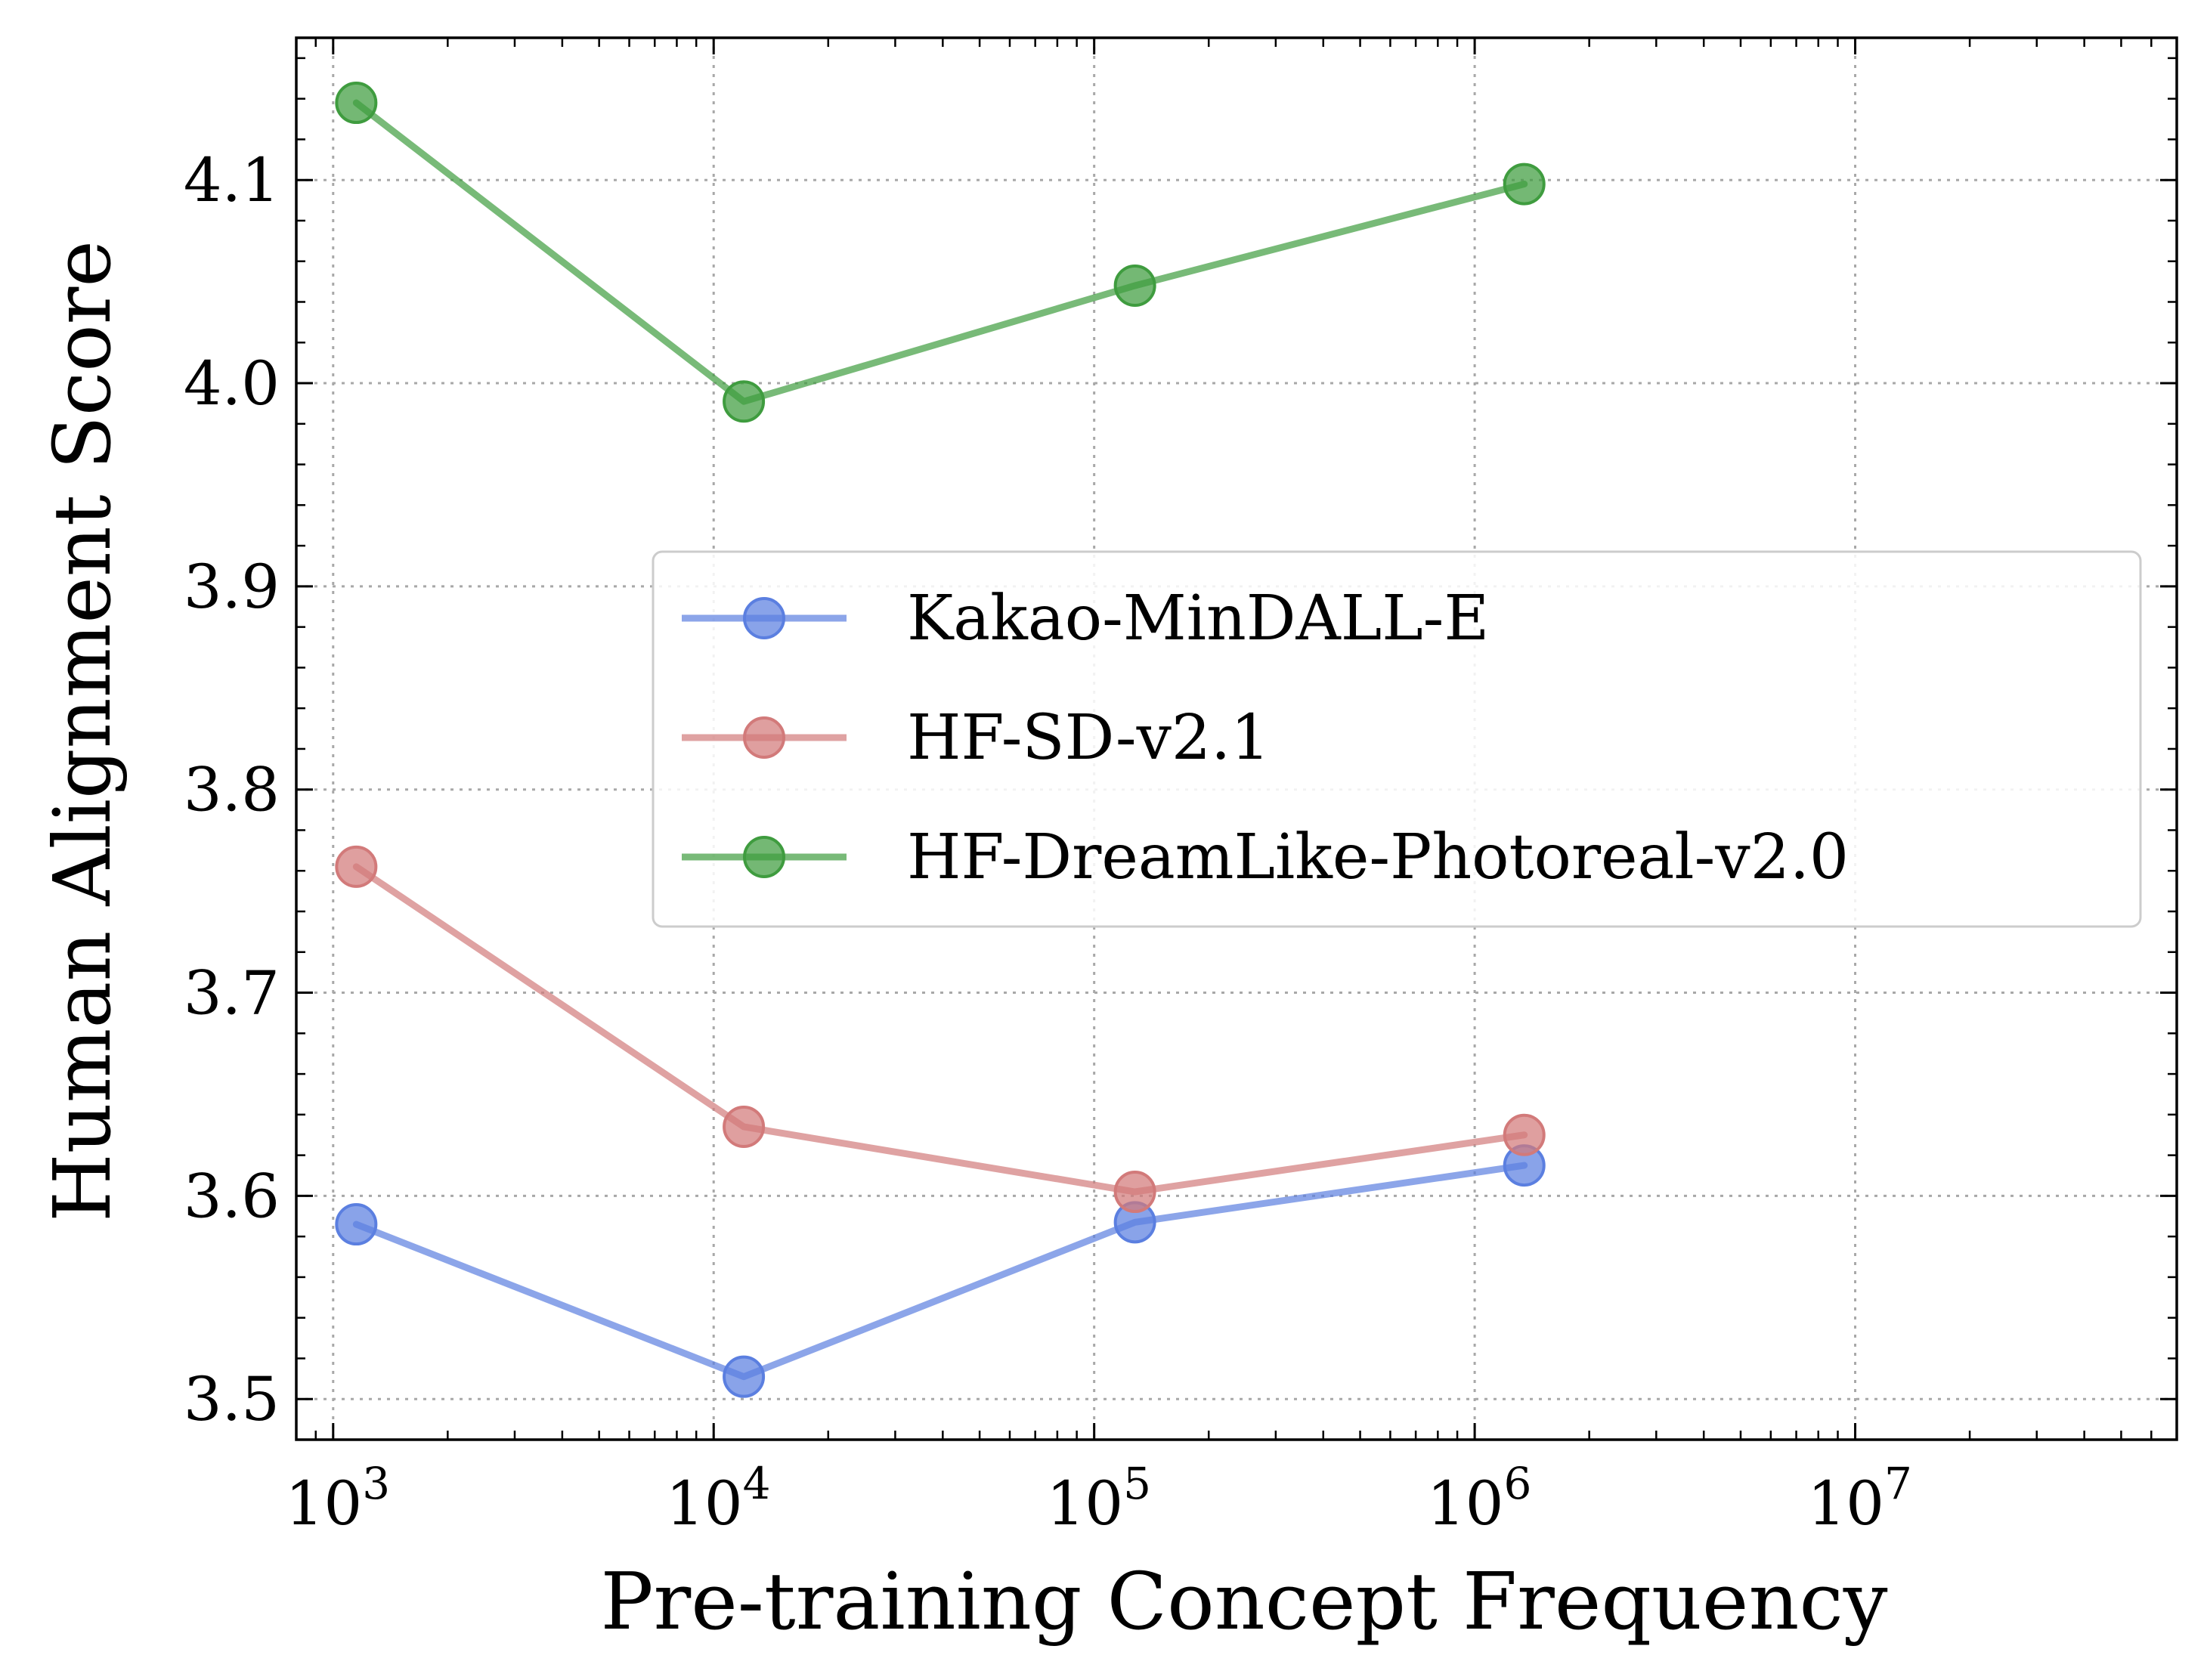 Image resolution: width=2207 pixels, height=1680 pixels. I want to click on y-tick-label: 3.5, so click(232, 1399).